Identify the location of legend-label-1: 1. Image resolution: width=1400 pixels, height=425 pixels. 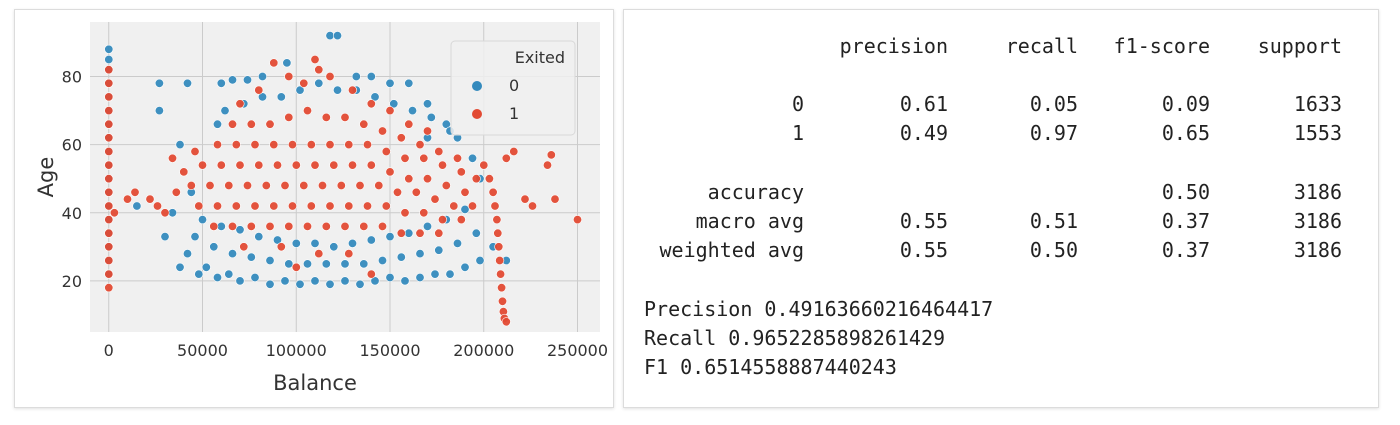
(514, 113).